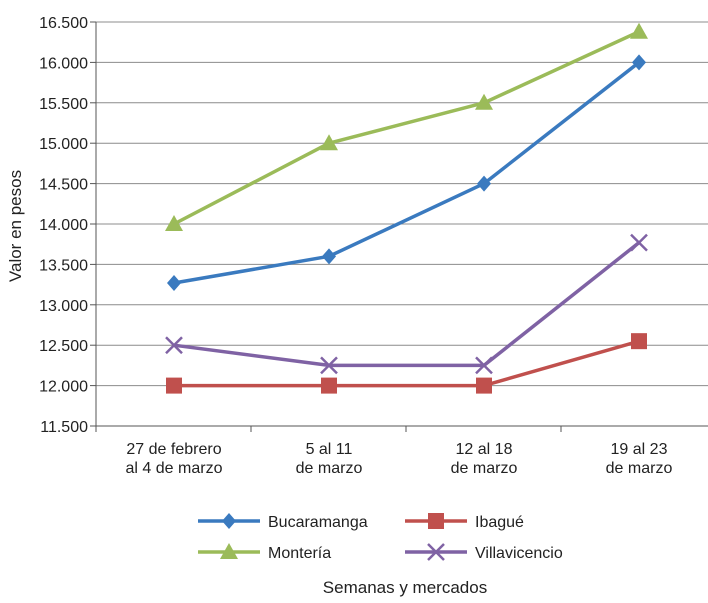 This screenshot has width=708, height=603. What do you see at coordinates (380, 537) in the screenshot?
I see `legend: Bucaramanga Ibagué Montería Villavicencio` at bounding box center [380, 537].